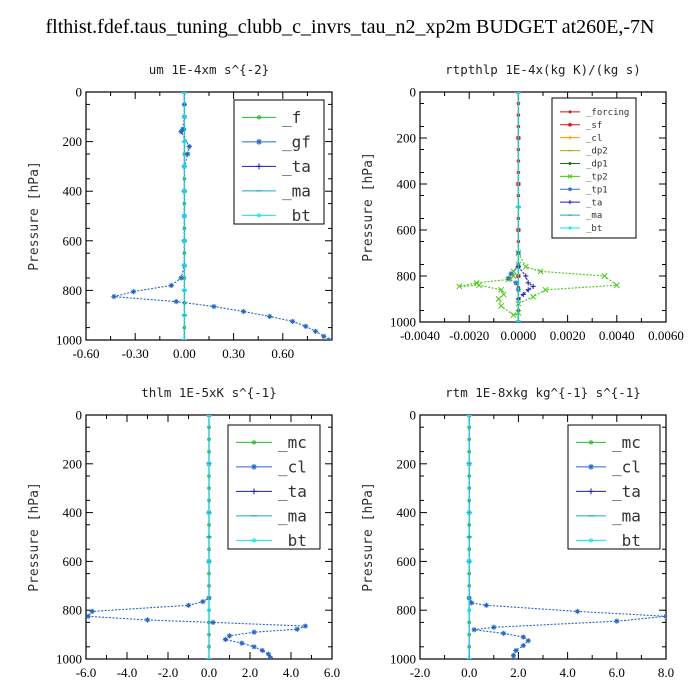 The height and width of the screenshot is (700, 700). What do you see at coordinates (594, 126) in the screenshot?
I see `legend-label: _sf` at bounding box center [594, 126].